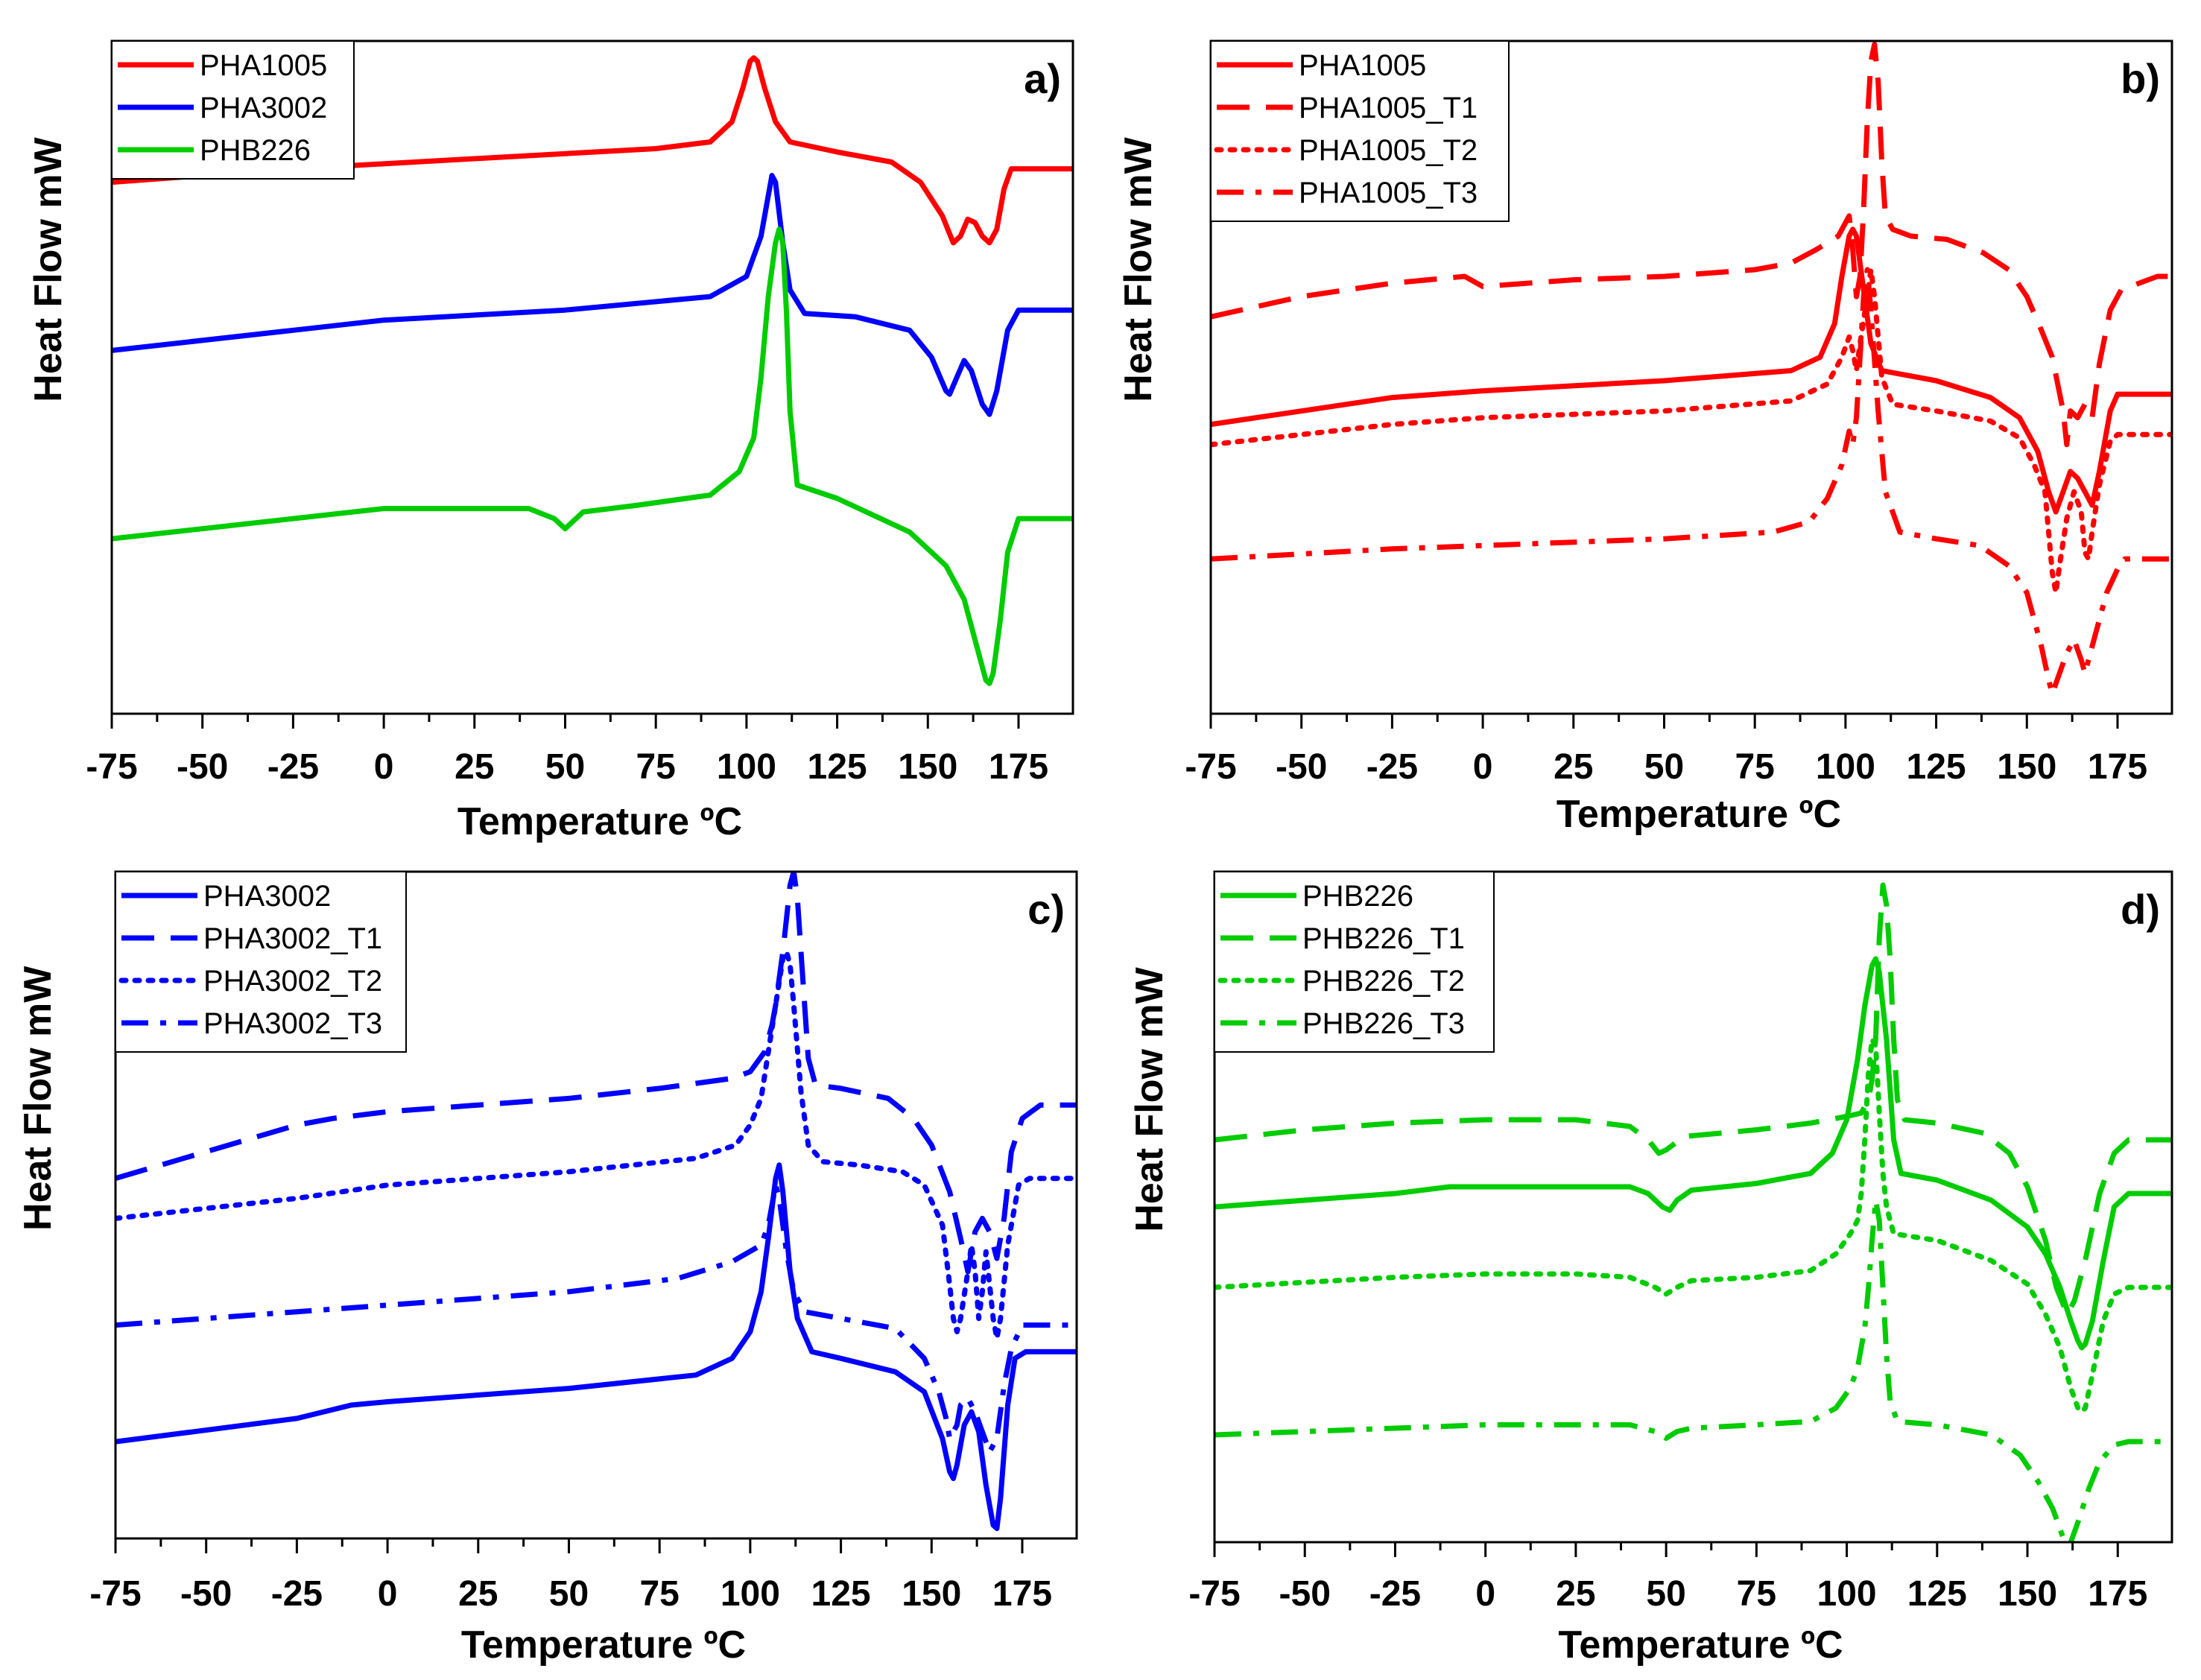 This screenshot has height=1680, width=2201. I want to click on panel-label: b), so click(2140, 78).